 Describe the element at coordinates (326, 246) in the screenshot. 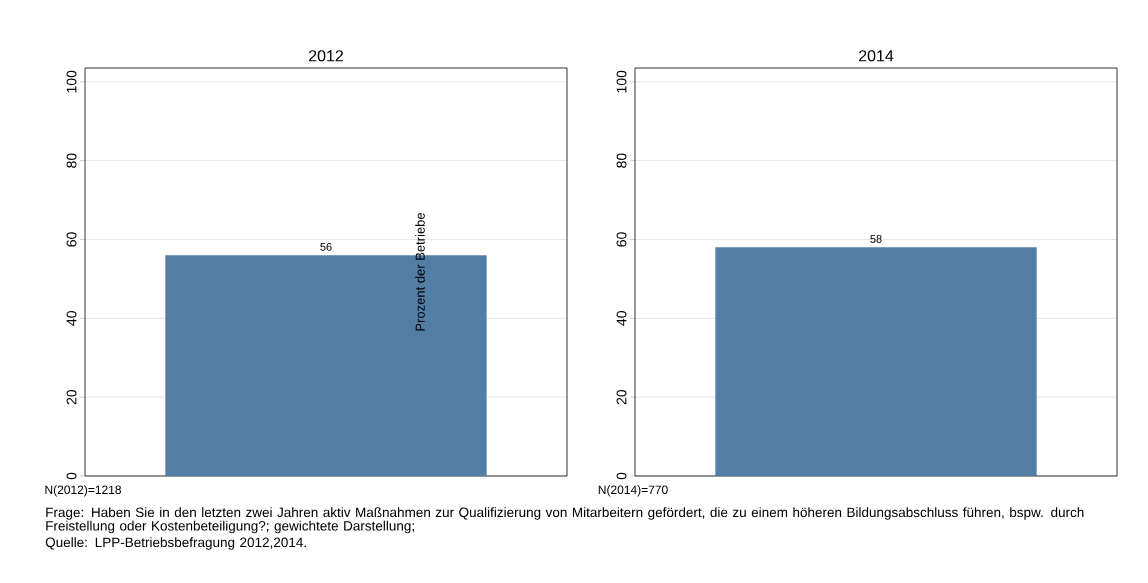

I see `data-label: 56` at that location.